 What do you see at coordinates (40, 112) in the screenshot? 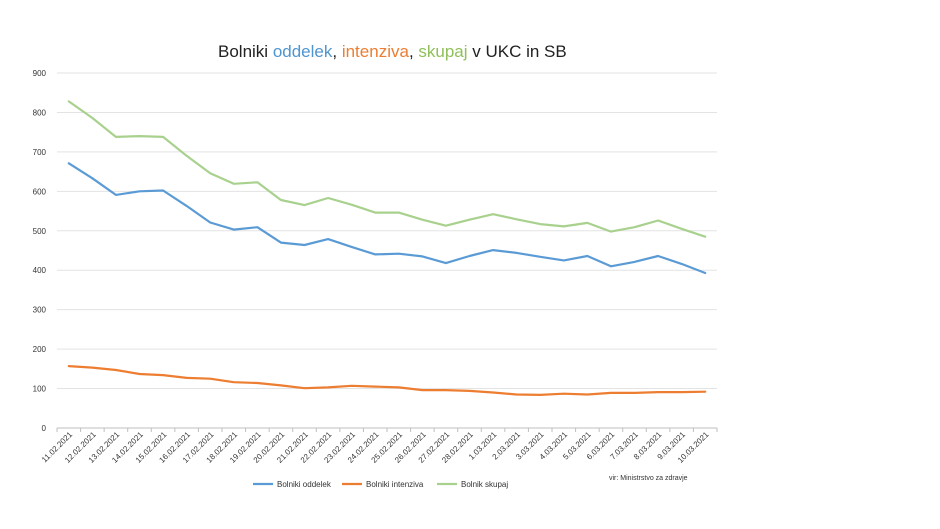
I see `y-tick-label: 800` at bounding box center [40, 112].